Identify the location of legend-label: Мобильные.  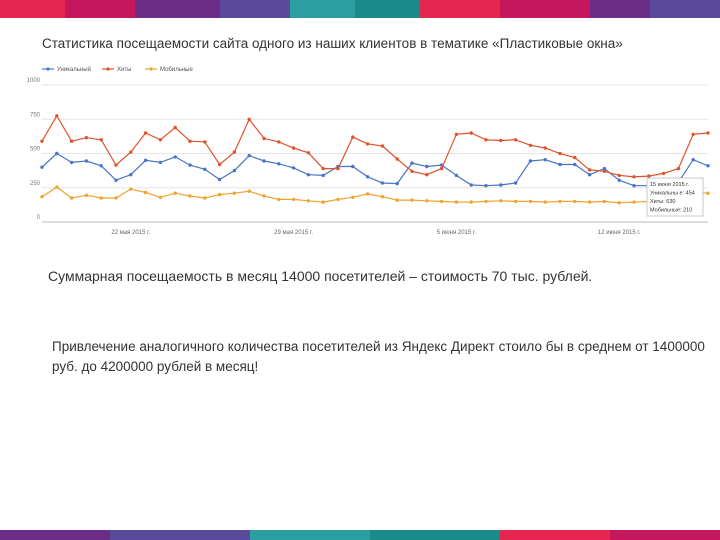
(176, 70).